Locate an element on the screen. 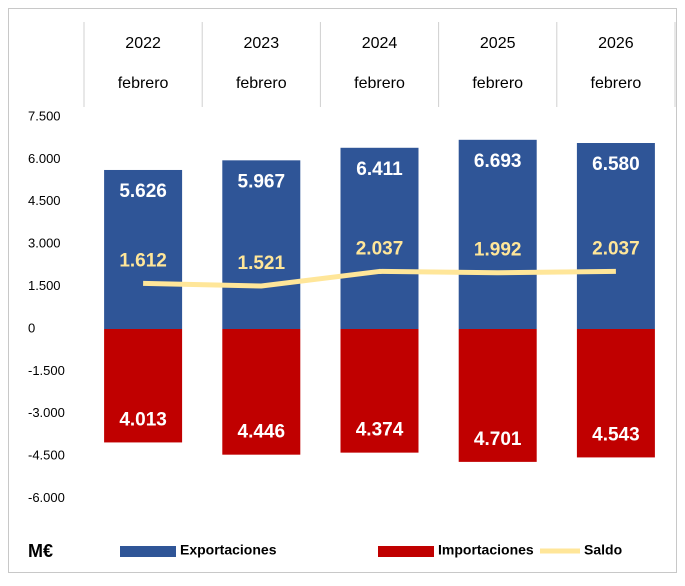 The image size is (685, 586). y-tick-label: 1.500 is located at coordinates (44, 285).